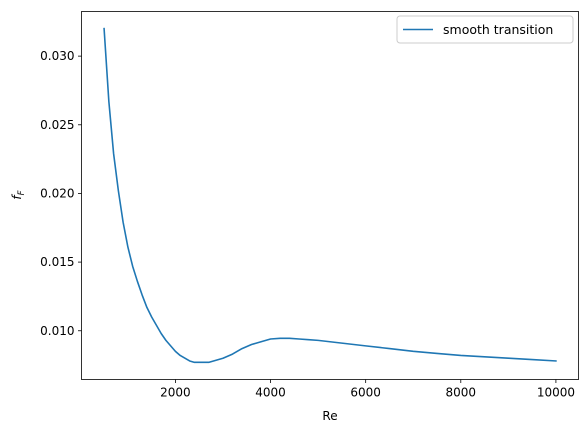 This screenshot has width=588, height=432. Describe the element at coordinates (57, 125) in the screenshot. I see `y-tick-label: 0.025` at that location.